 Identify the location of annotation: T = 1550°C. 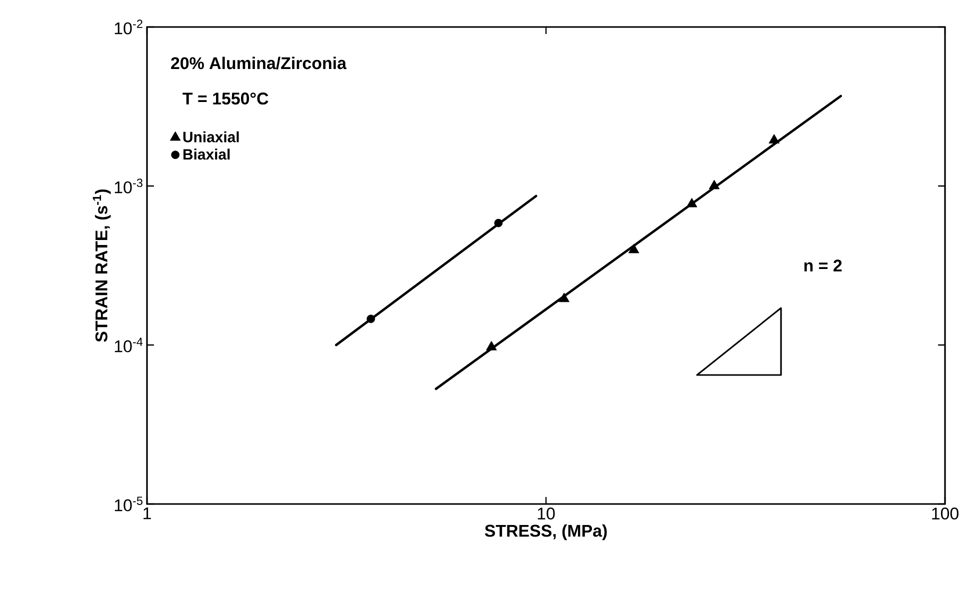
(225, 98).